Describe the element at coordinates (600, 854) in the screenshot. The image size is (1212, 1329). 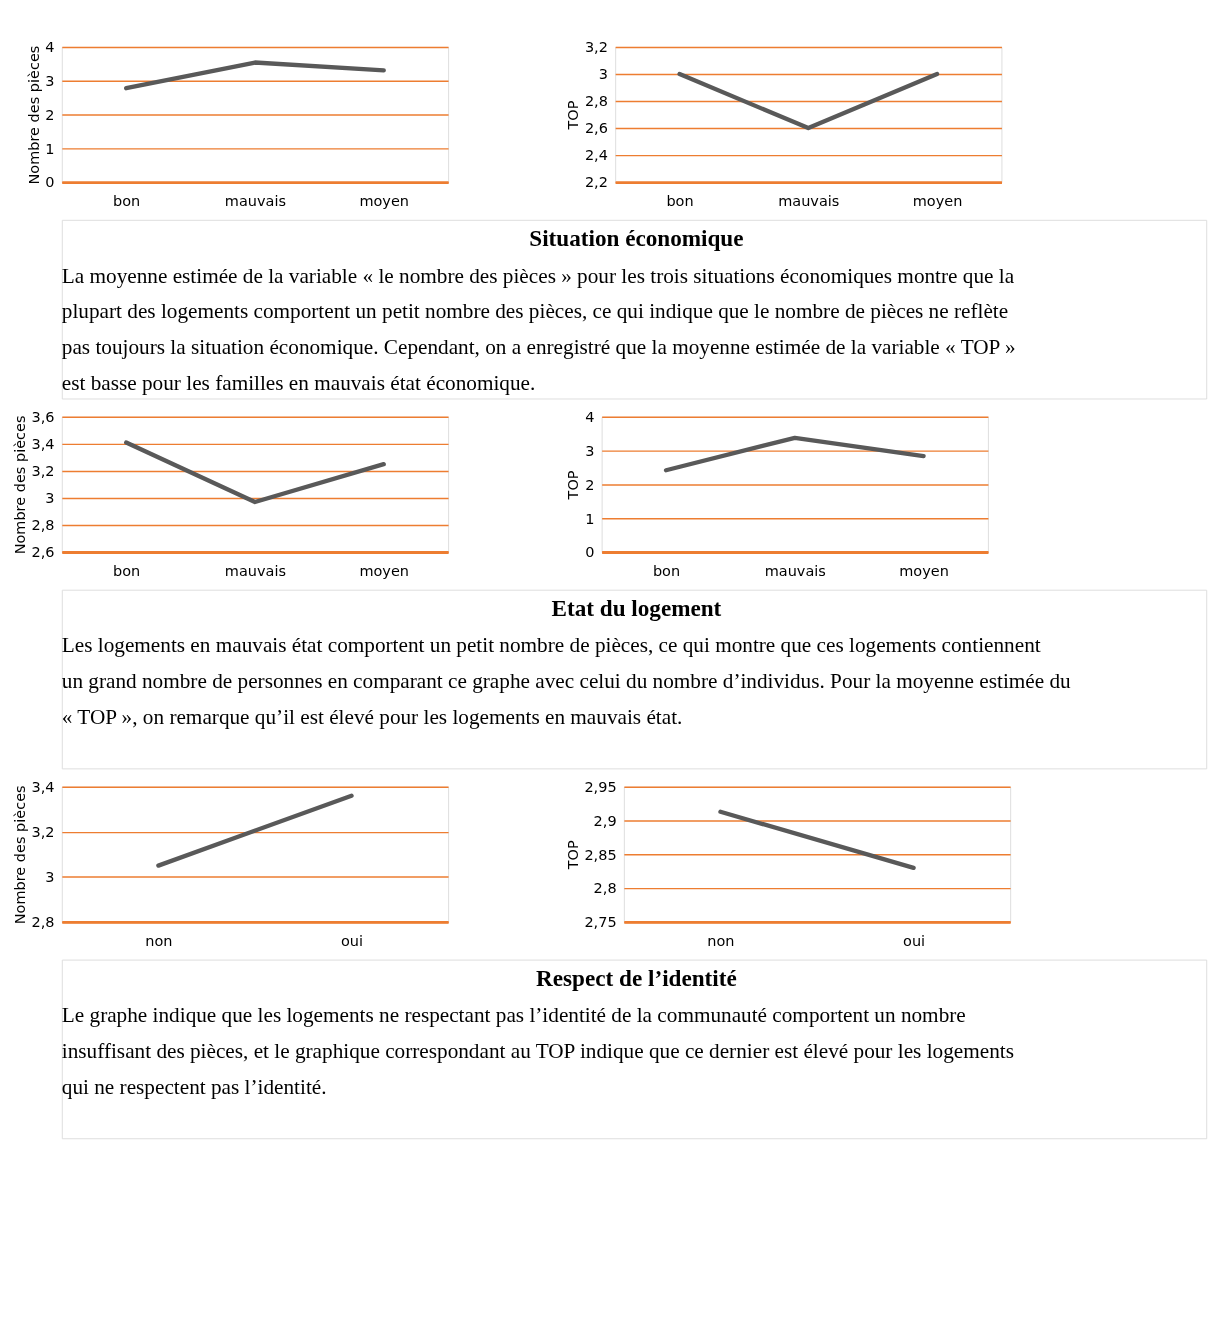
I see `y-tick-label: 2,85` at that location.